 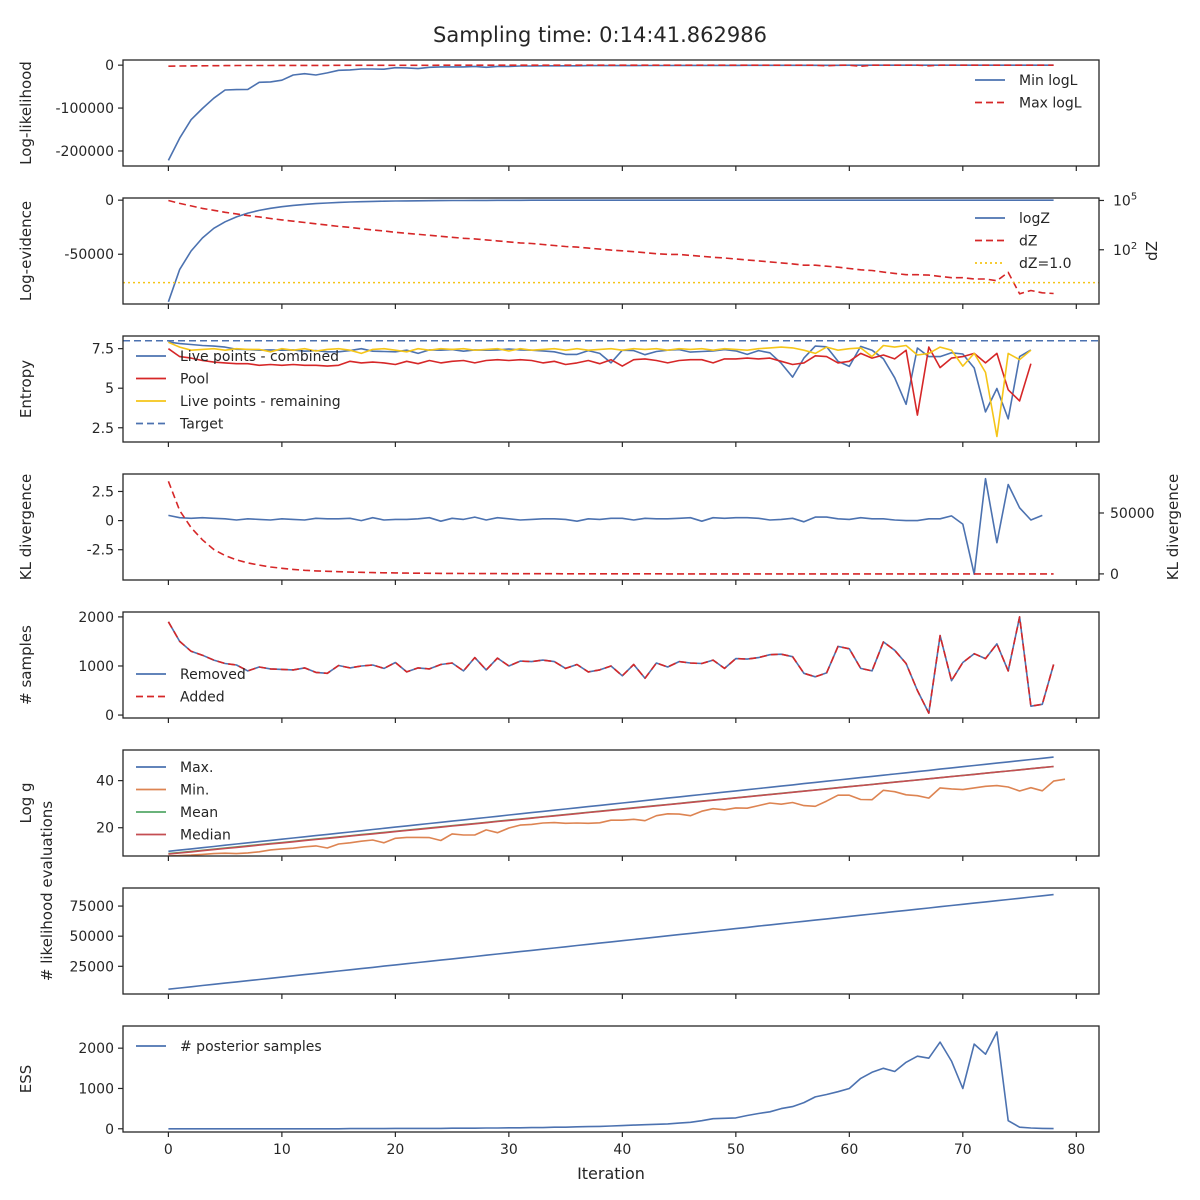 What do you see at coordinates (1152, 251) in the screenshot?
I see `y2-axis-label: dZ` at bounding box center [1152, 251].